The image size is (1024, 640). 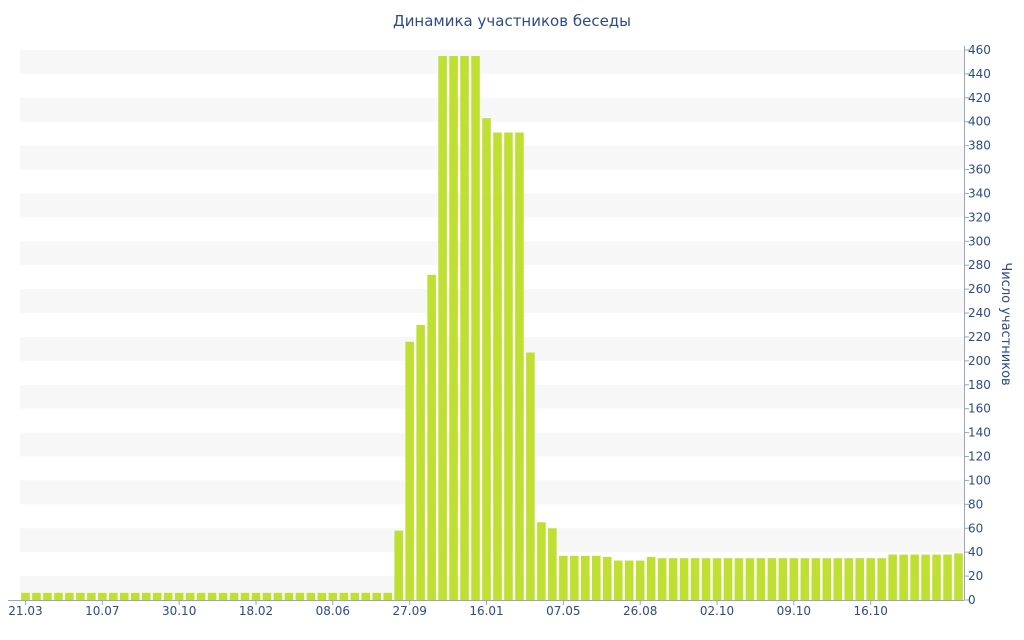 What do you see at coordinates (979, 98) in the screenshot?
I see `y-tick-label: 420` at bounding box center [979, 98].